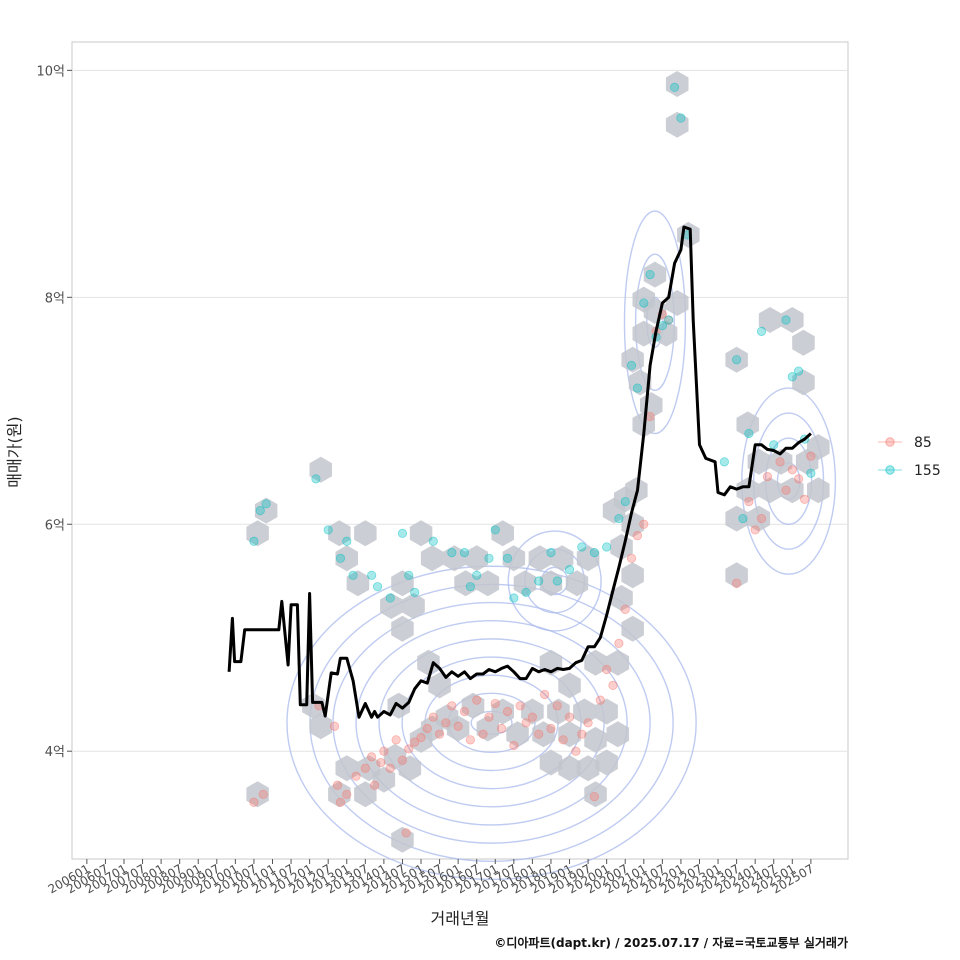 The image size is (960, 960). I want to click on y-tick-label: 4억, so click(55, 752).